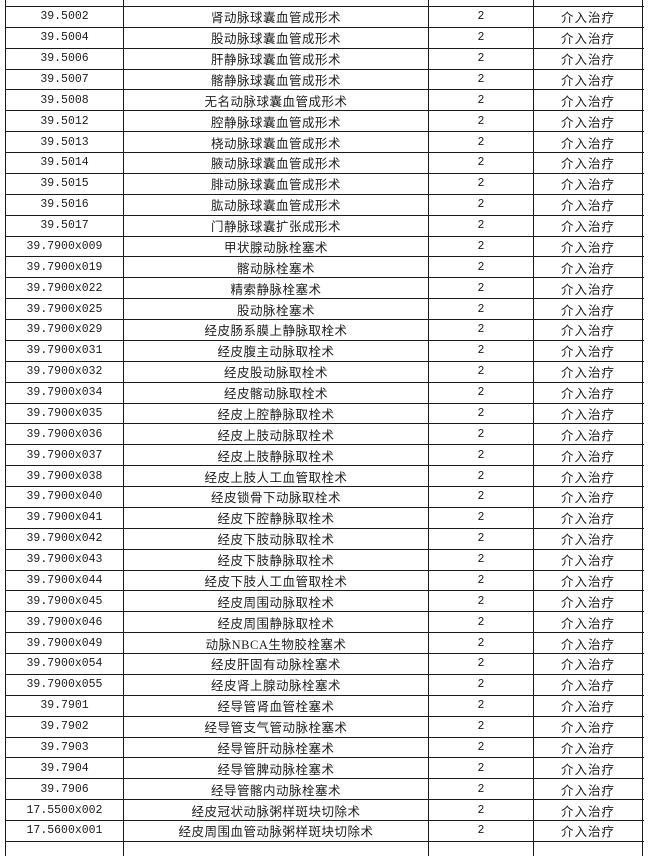 The width and height of the screenshot is (656, 856). I want to click on table-row: 39.5016 肱动脉球囊血管成形术 2 介入治疗, so click(325, 205).